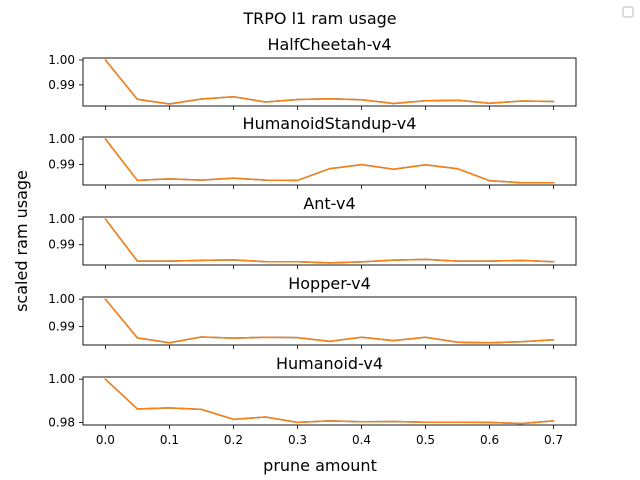  What do you see at coordinates (553, 440) in the screenshot?
I see `x-tick-label: 0.7` at bounding box center [553, 440].